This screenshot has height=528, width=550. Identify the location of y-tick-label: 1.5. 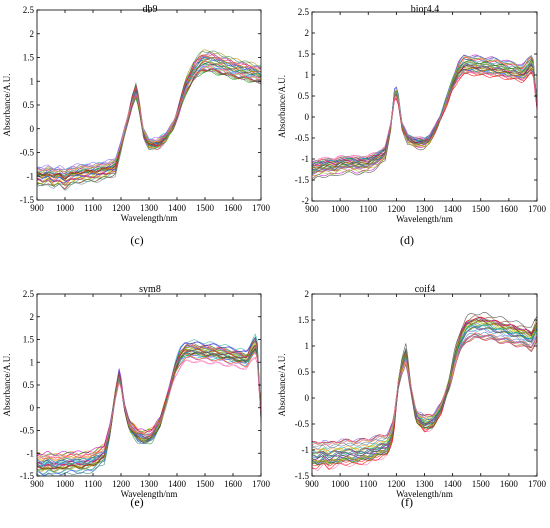
(29, 340).